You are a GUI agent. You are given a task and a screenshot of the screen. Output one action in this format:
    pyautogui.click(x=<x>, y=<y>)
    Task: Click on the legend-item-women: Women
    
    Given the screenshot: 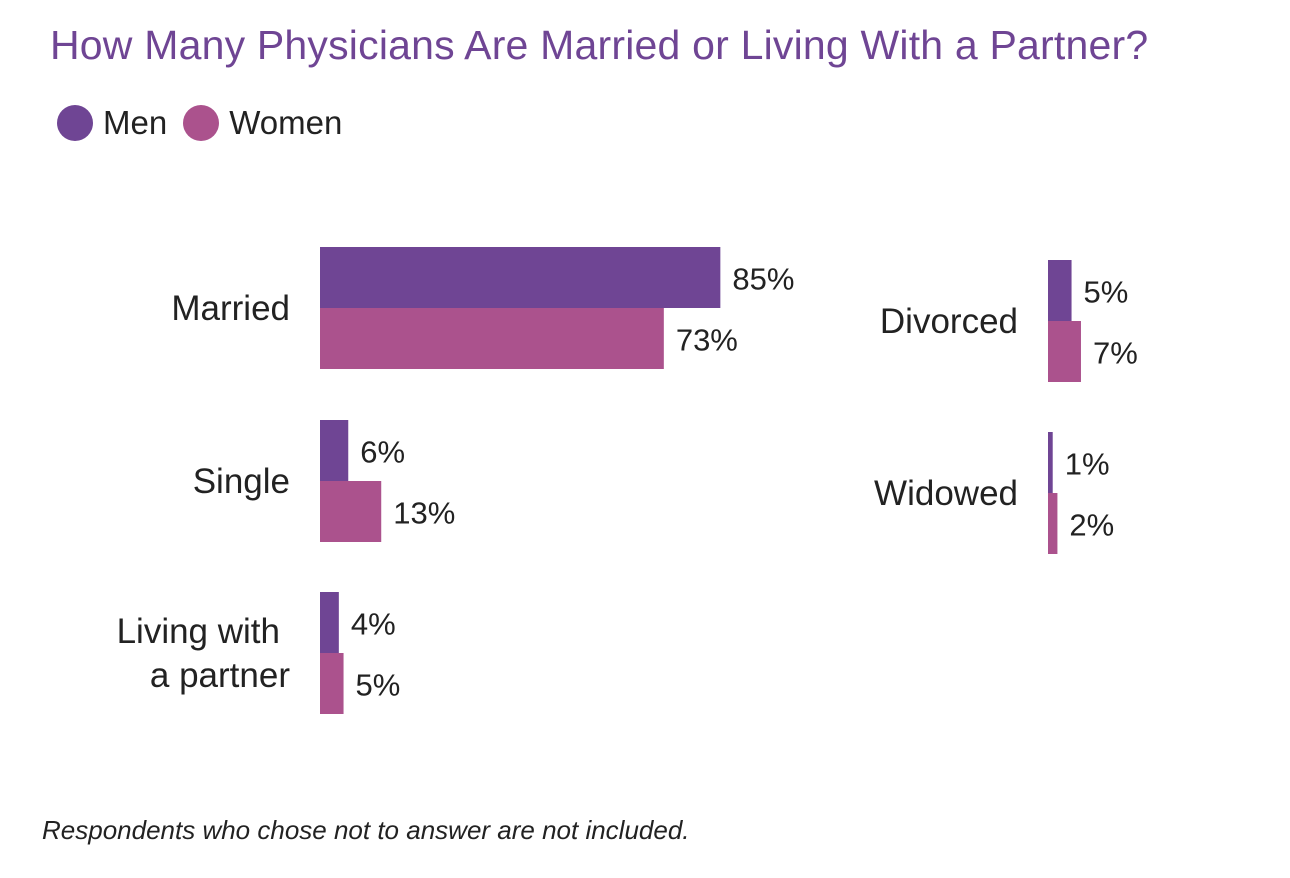 What is the action you would take?
    pyautogui.click(x=262, y=123)
    